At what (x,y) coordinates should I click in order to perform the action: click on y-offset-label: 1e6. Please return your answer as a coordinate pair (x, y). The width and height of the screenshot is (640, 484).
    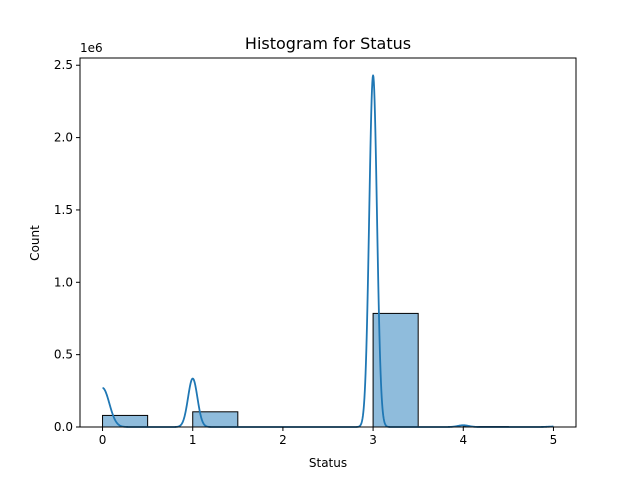
    Looking at the image, I should click on (91, 48).